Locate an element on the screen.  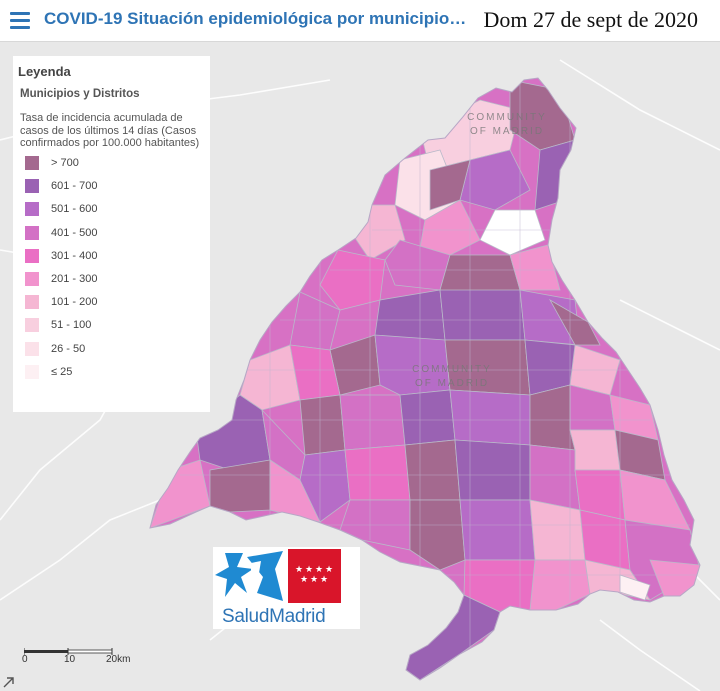
legend-layer-name: Municipios y Distritos is located at coordinates (80, 94).